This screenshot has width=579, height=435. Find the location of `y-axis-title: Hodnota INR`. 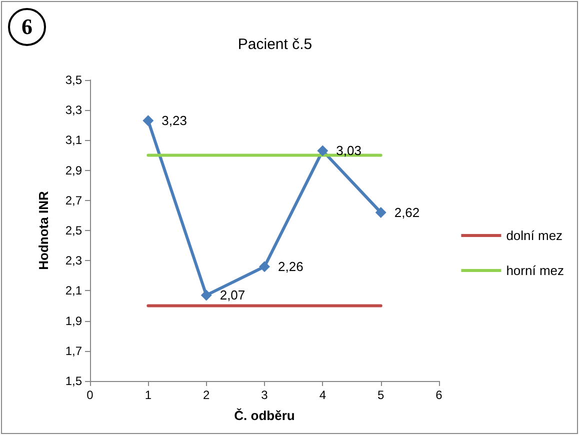

y-axis-title: Hodnota INR is located at coordinates (43, 230).